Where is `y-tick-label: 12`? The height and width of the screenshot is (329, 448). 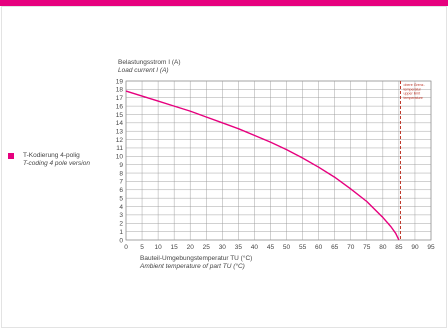 y-tick-label: 12 is located at coordinates (120, 140).